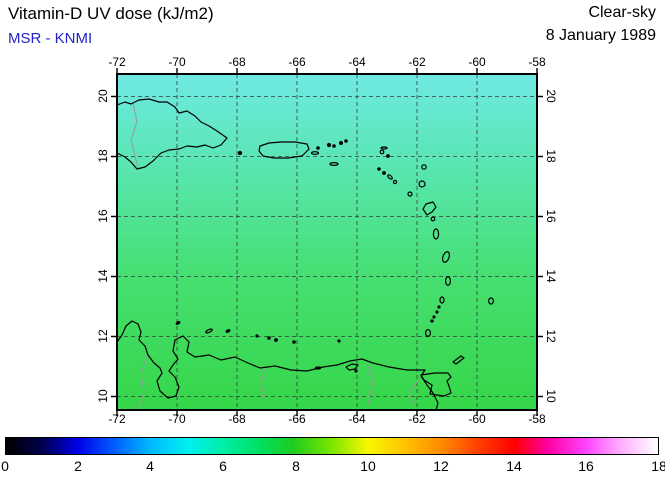  What do you see at coordinates (551, 336) in the screenshot?
I see `lat-tick-right: 12` at bounding box center [551, 336].